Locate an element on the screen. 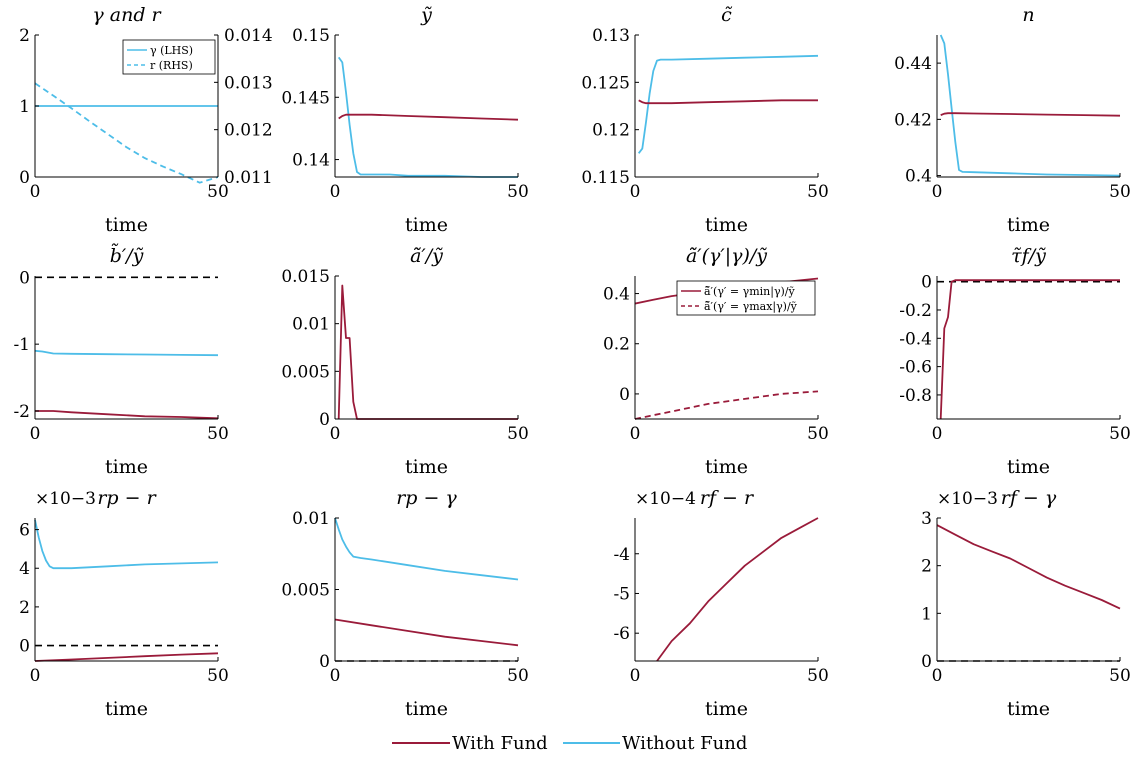 Image resolution: width=1137 pixels, height=757 pixels. y-tick-label: -2 is located at coordinates (21, 412).